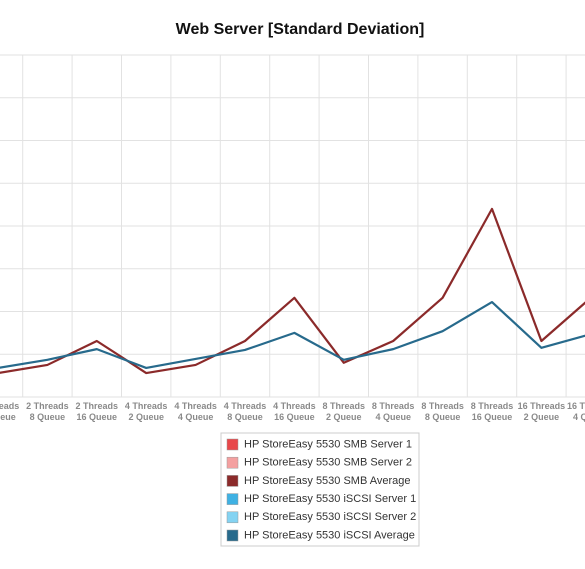 This screenshot has width=585, height=569. What do you see at coordinates (442, 411) in the screenshot?
I see `x-tick-label: 8 Threads 8 Queue` at bounding box center [442, 411].